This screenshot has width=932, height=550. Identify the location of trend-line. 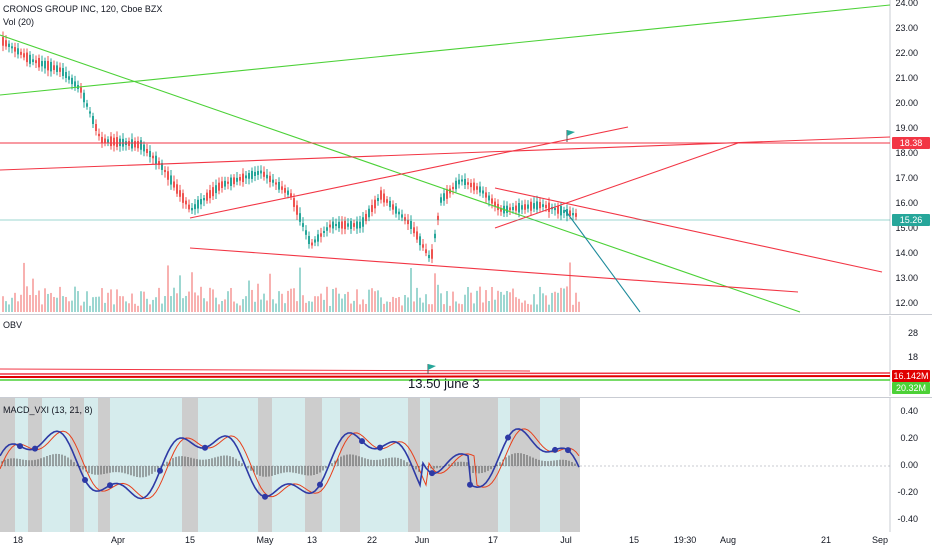
(494, 270).